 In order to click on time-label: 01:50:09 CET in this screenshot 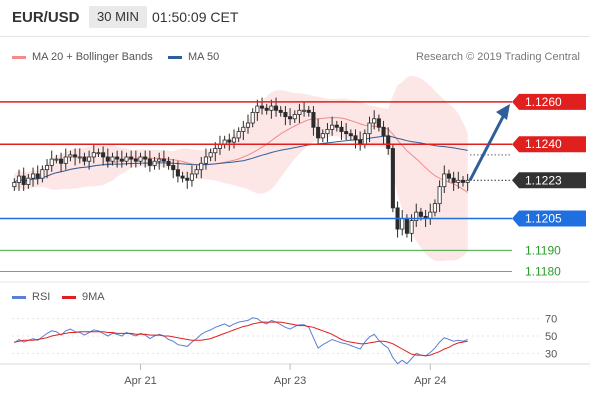, I will do `click(195, 17)`.